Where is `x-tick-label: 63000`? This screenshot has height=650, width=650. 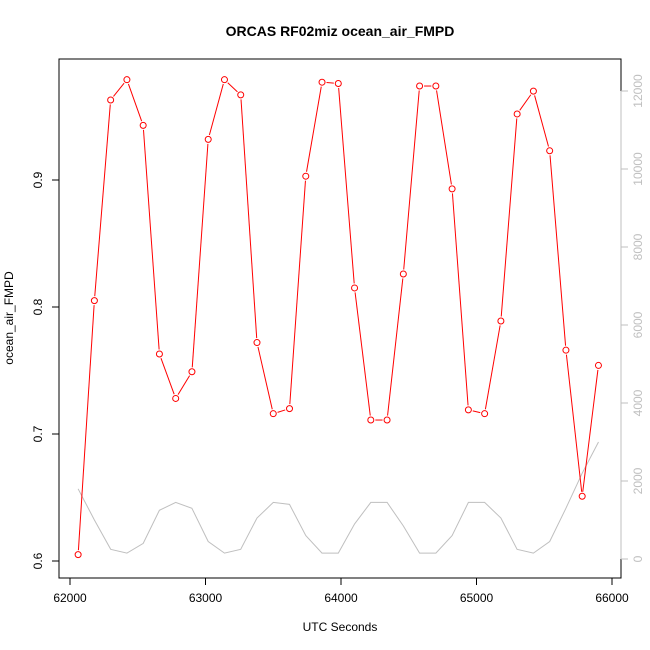 x-tick-label: 63000 is located at coordinates (206, 598).